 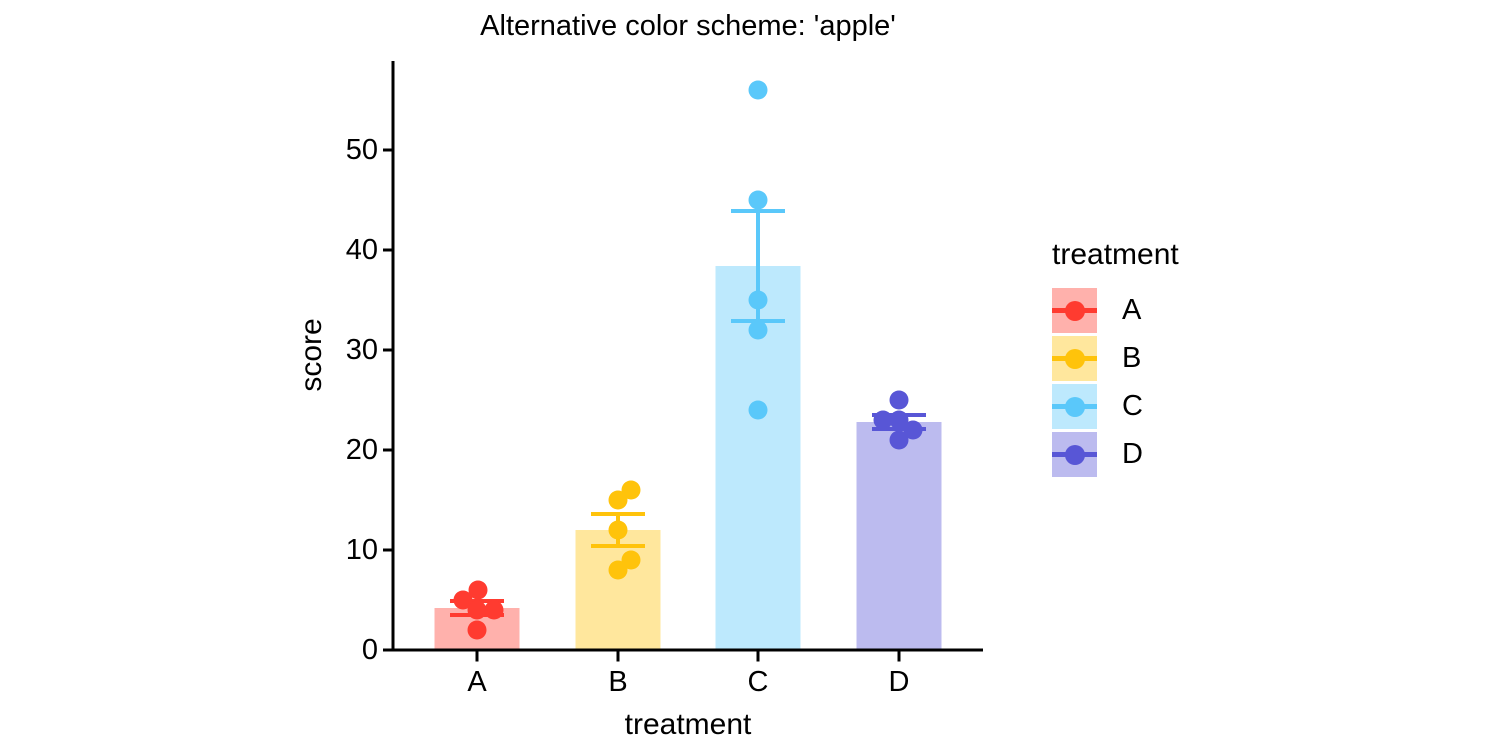 What do you see at coordinates (899, 682) in the screenshot?
I see `x-tick-label-D: D` at bounding box center [899, 682].